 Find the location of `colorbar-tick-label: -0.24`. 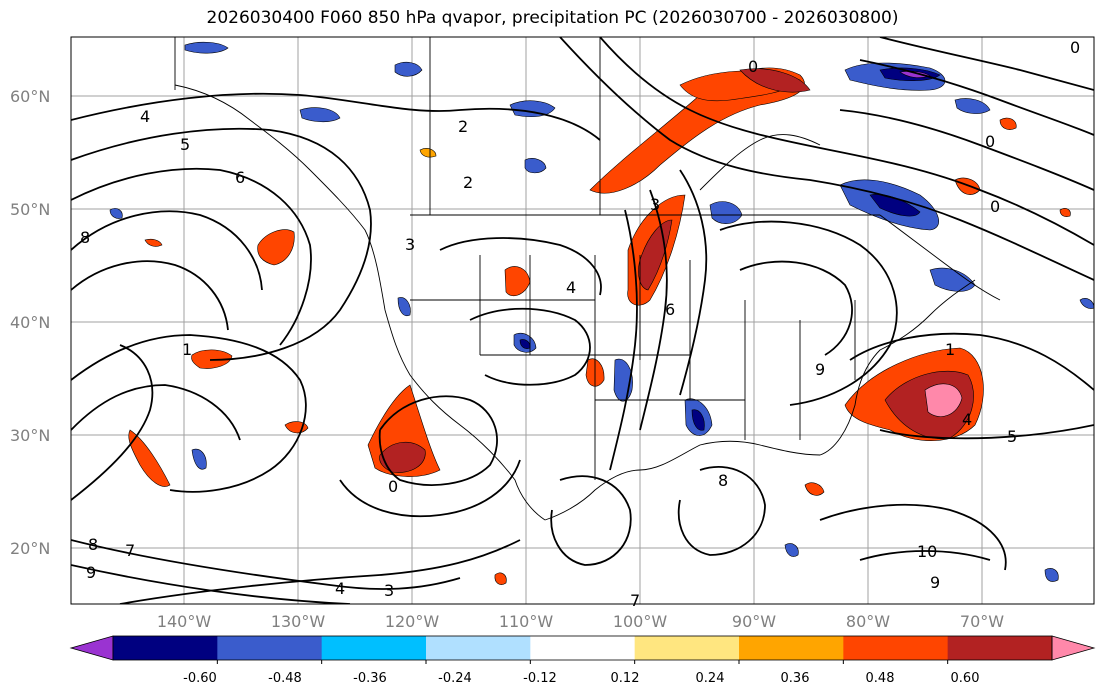

colorbar-tick-label: -0.24 is located at coordinates (455, 678).